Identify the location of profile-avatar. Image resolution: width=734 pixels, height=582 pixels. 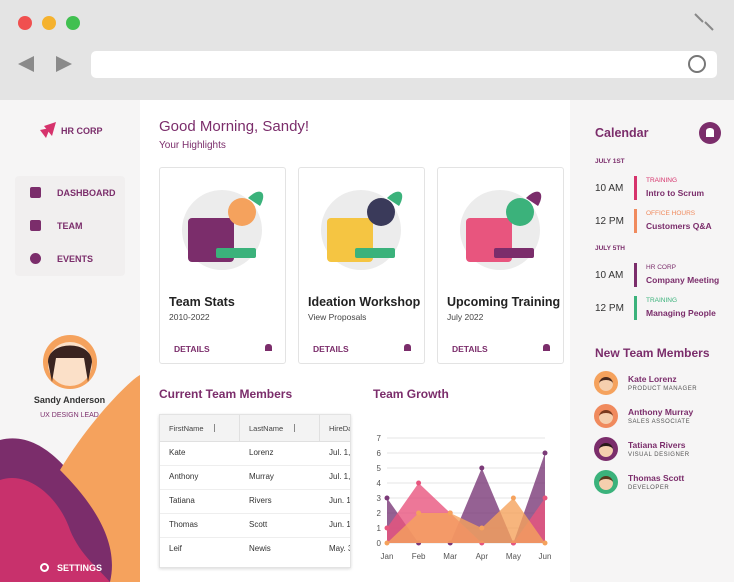
(70, 363).